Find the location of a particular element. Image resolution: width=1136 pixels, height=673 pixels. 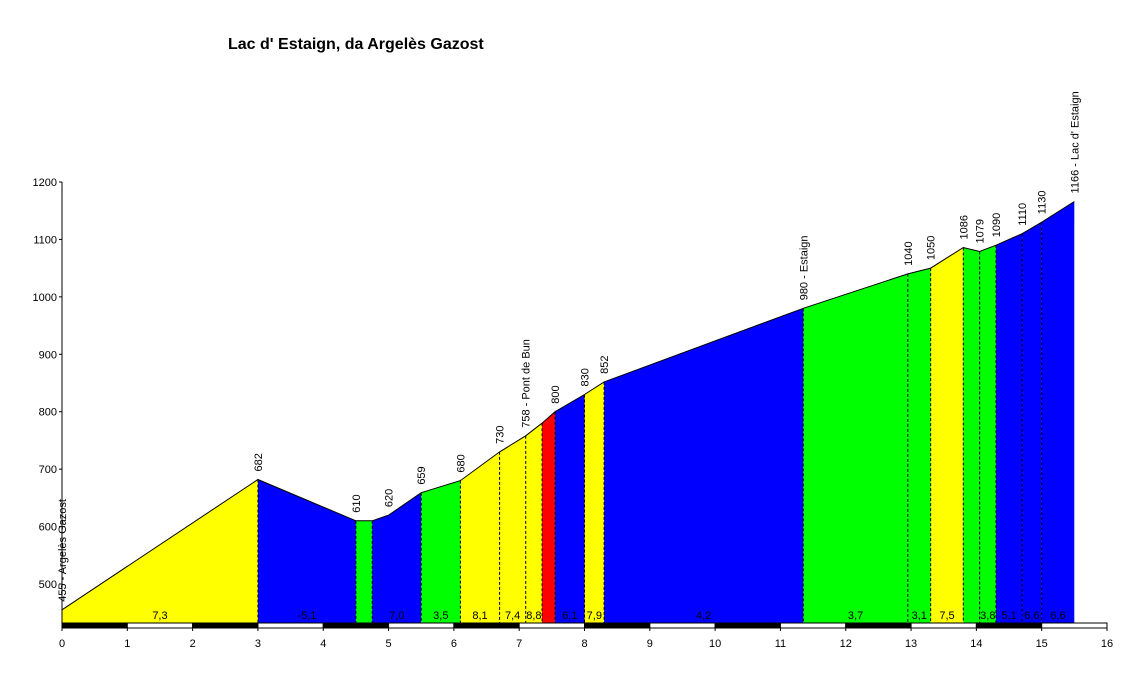

gradient-label: 3,5 is located at coordinates (440, 616).